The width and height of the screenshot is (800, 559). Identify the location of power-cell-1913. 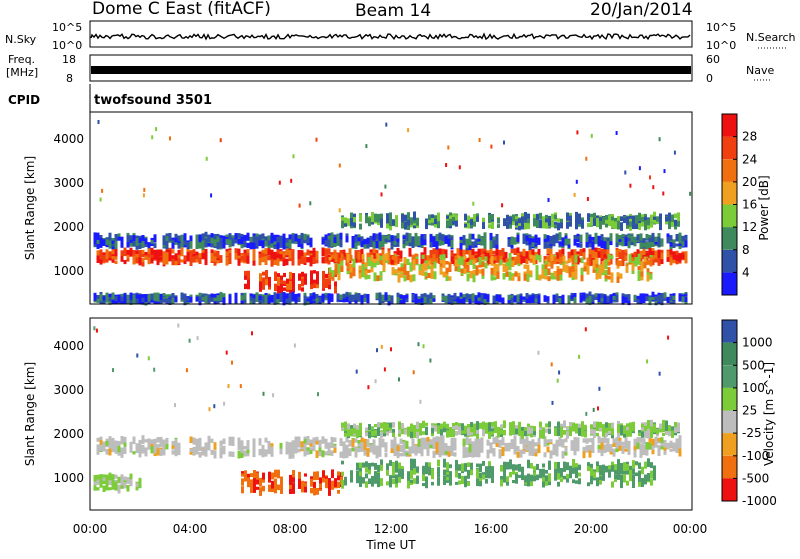
(495, 278).